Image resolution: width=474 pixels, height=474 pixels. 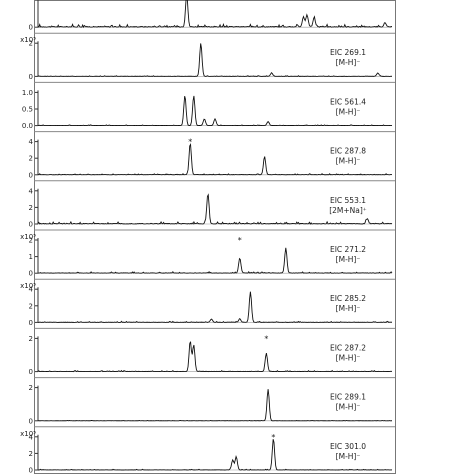 I want to click on chromatogram-panel: 4 2 0 x10⁵ EIC 285.2[M-H]⁻, so click(x=207, y=305).